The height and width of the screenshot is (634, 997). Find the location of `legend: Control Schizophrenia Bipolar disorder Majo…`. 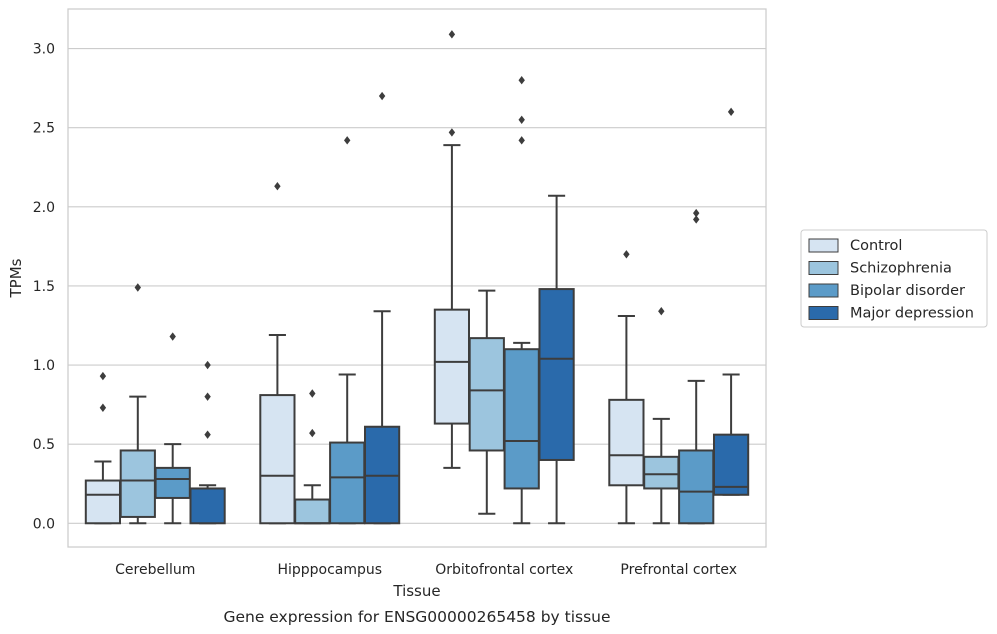

legend: Control Schizophrenia Bipolar disorder Majo… is located at coordinates (894, 278).